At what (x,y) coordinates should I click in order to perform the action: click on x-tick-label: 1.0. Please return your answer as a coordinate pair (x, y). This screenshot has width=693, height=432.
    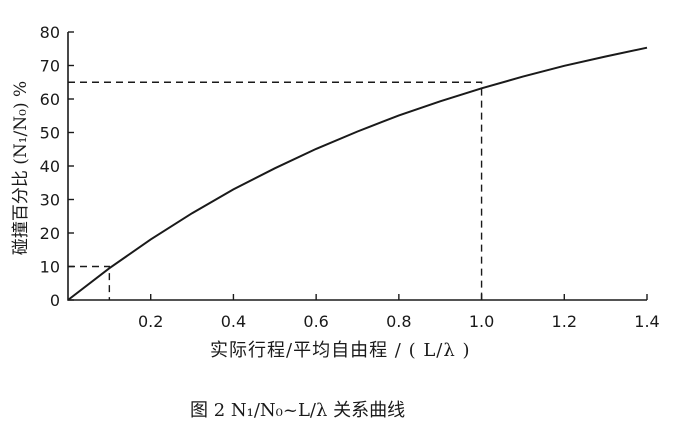
    Looking at the image, I should click on (481, 321).